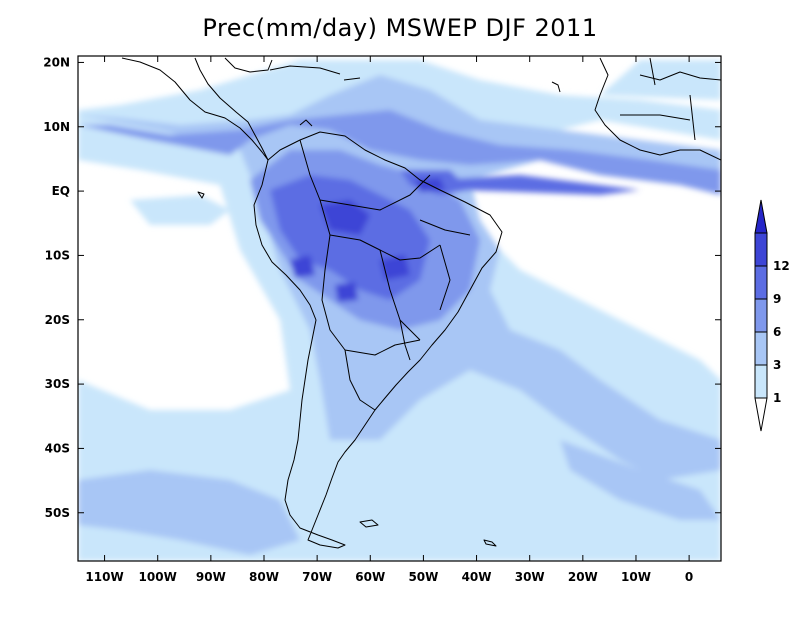  I want to click on lon-tick-label: 80W, so click(264, 577).